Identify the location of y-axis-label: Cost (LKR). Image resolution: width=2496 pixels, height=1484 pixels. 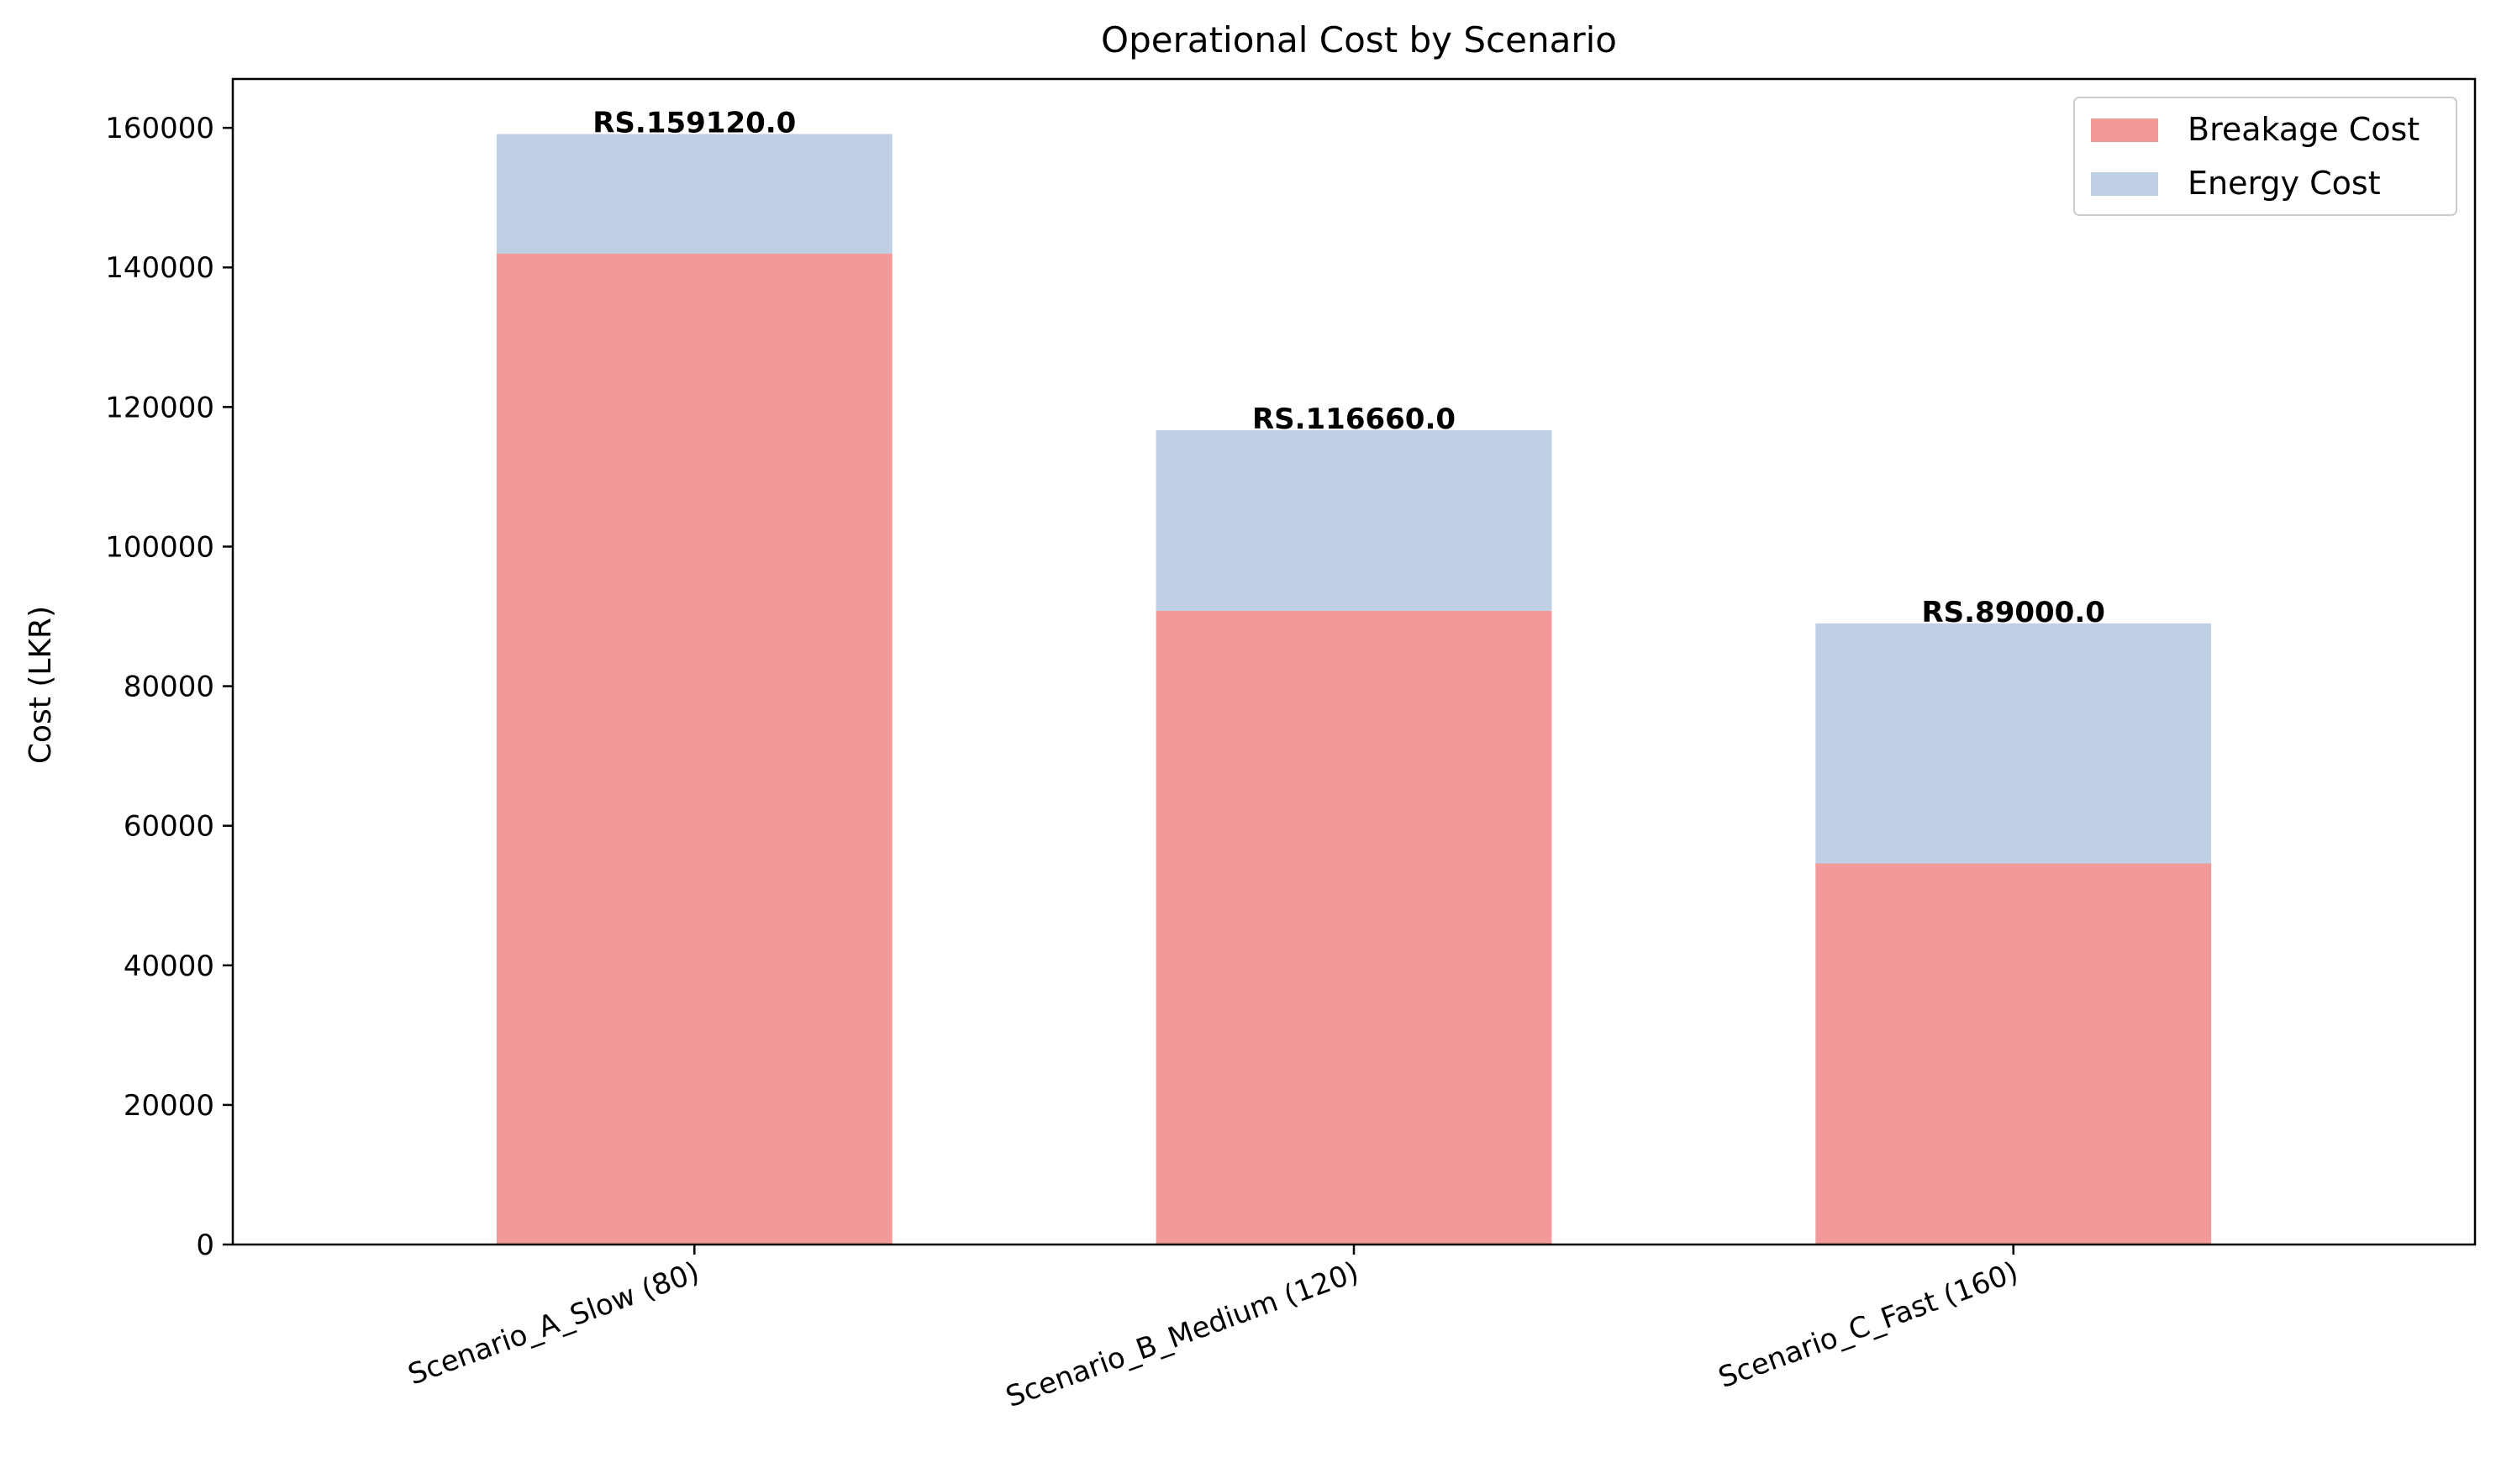
(41, 685).